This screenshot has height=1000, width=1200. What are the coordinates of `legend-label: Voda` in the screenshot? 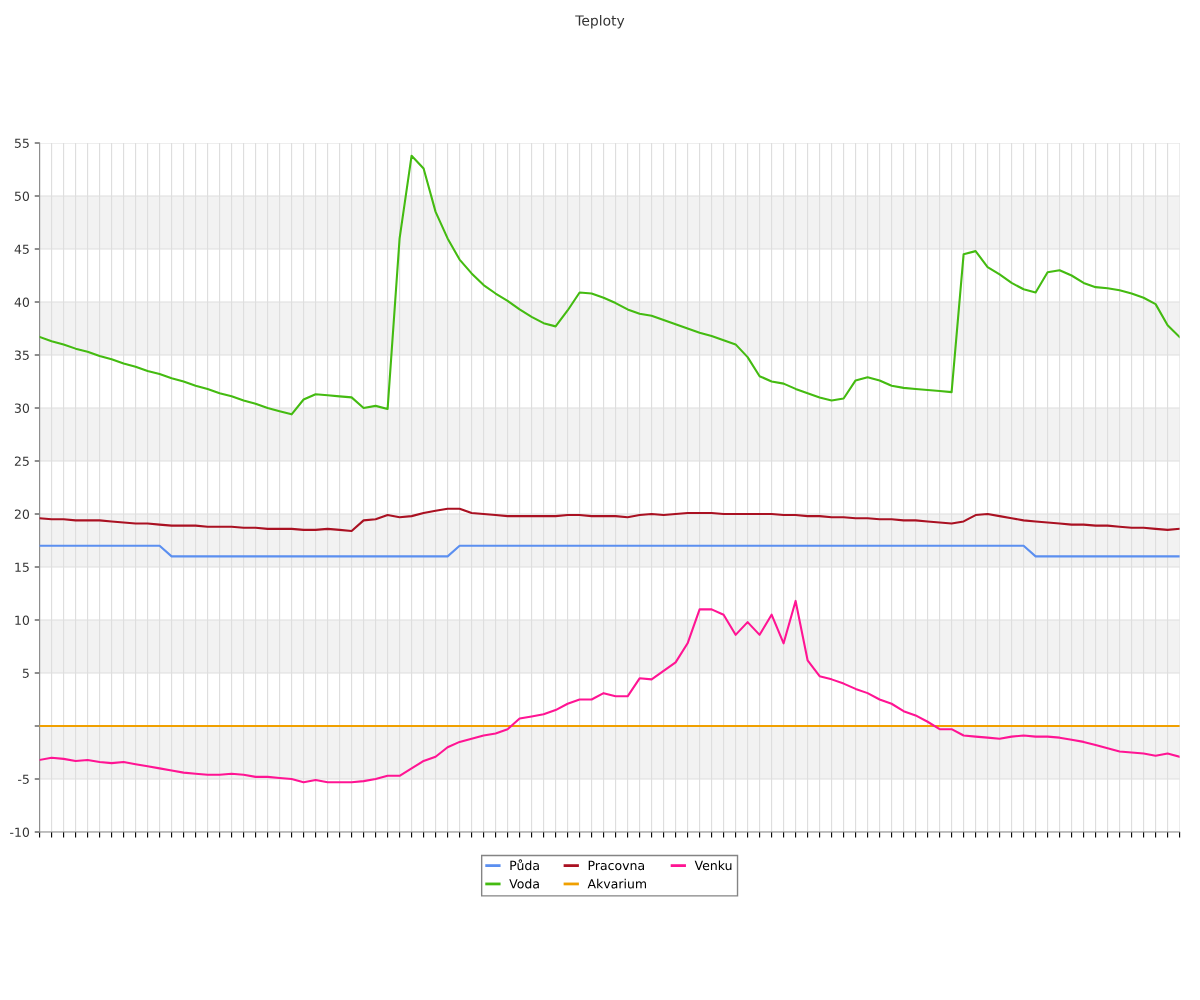 It's located at (524, 883).